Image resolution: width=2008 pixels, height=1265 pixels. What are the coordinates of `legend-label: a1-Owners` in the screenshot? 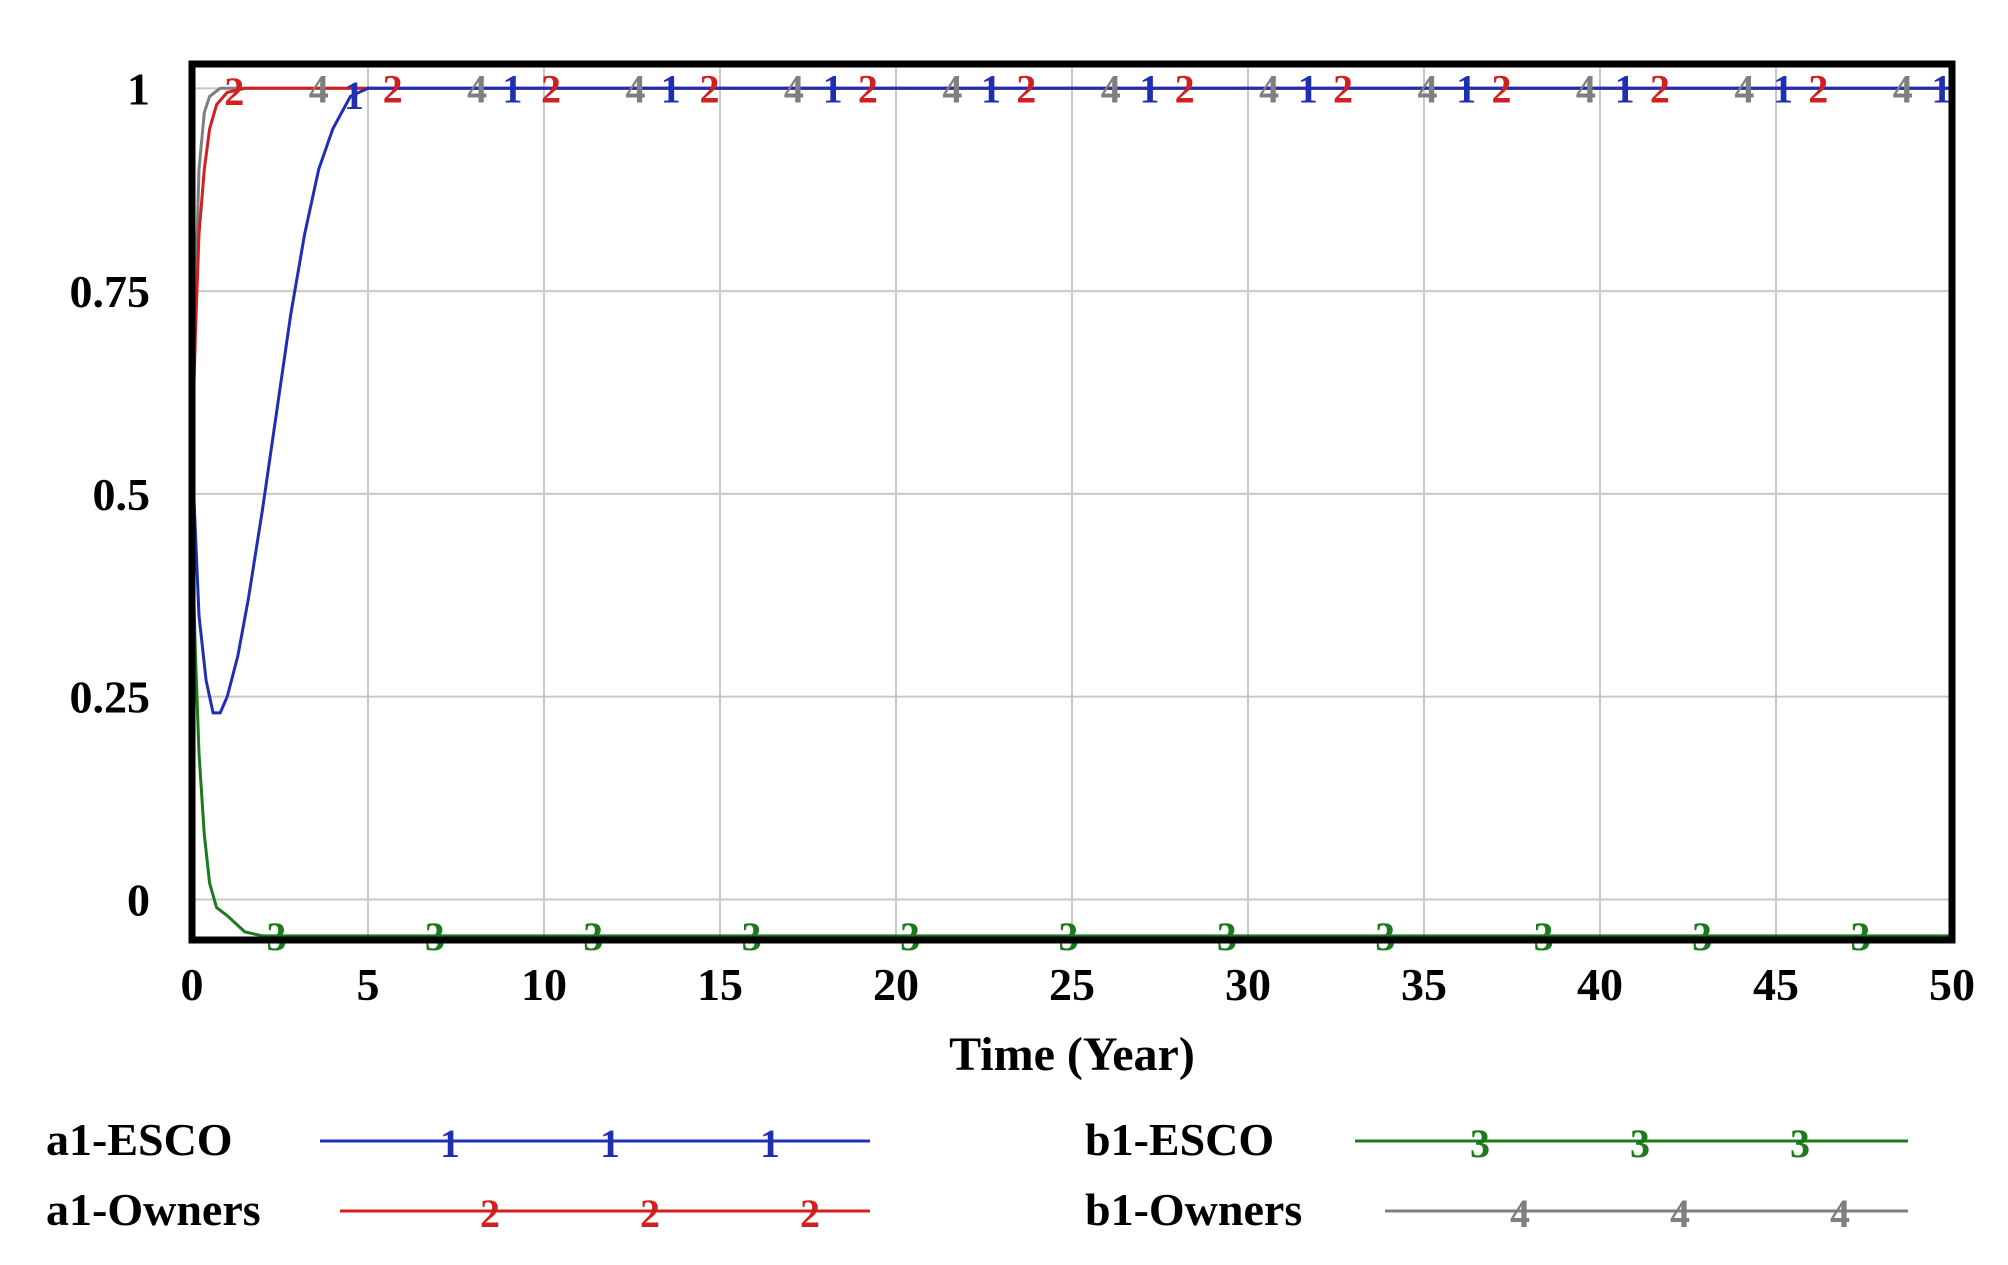 It's located at (153, 1209).